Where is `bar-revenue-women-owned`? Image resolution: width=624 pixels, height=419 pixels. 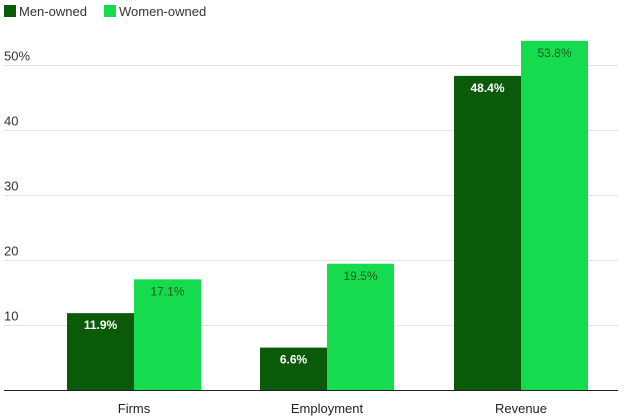
bar-revenue-women-owned is located at coordinates (554, 215).